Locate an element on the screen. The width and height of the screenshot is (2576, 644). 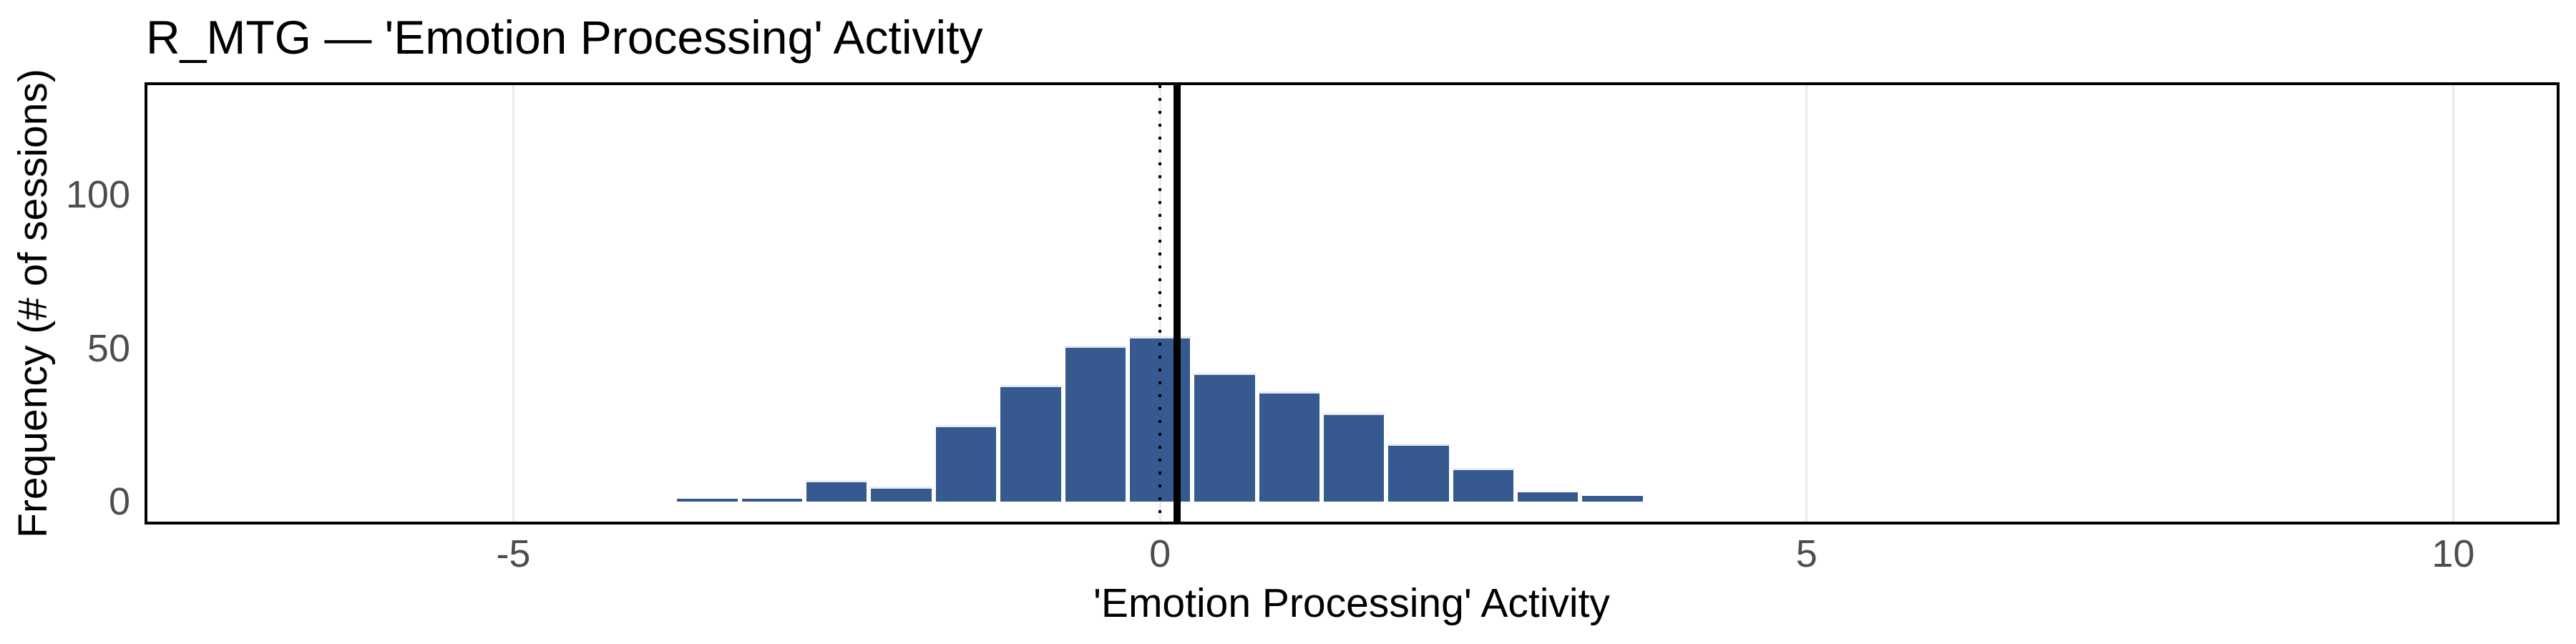
x-tick-label: 5 is located at coordinates (1806, 553).